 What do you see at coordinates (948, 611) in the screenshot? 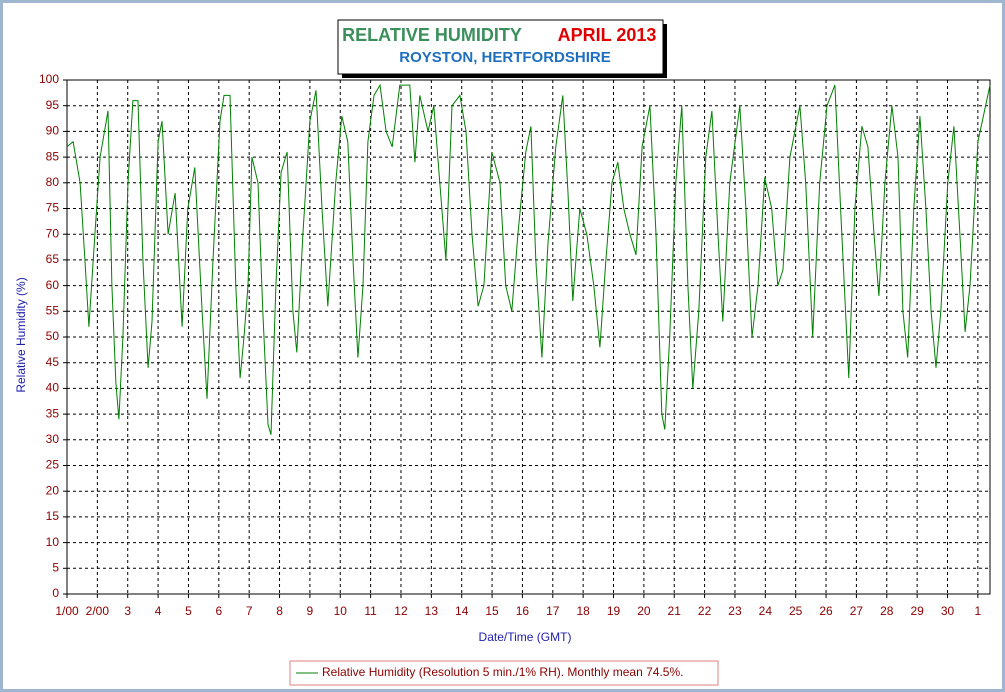
I see `x-tick-label: 30` at bounding box center [948, 611].